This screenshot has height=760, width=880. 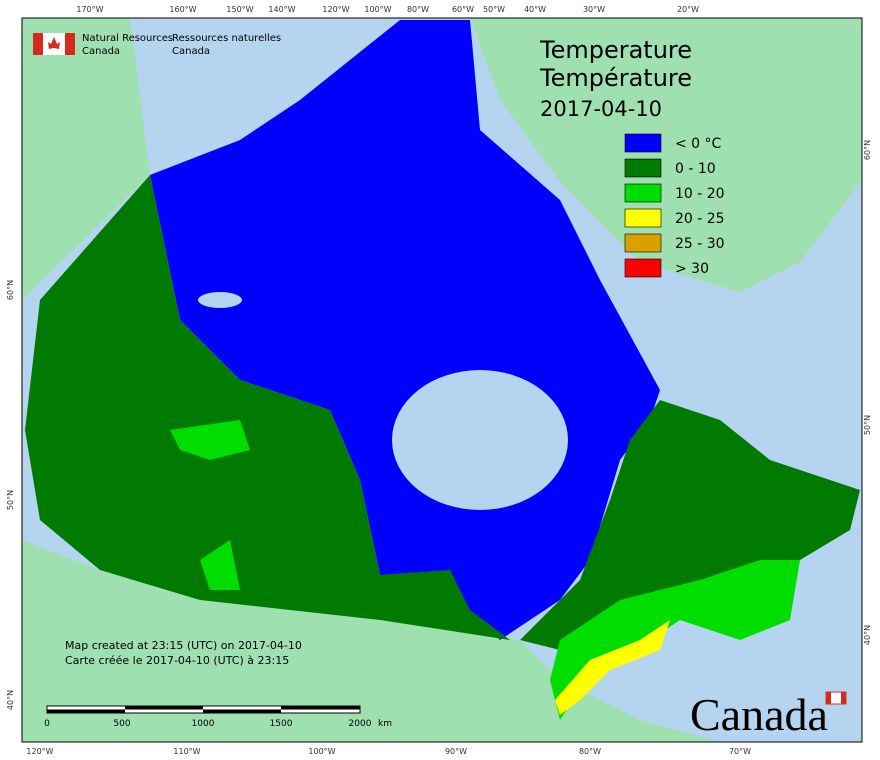 I want to click on graticule-label: 90°W, so click(x=456, y=751).